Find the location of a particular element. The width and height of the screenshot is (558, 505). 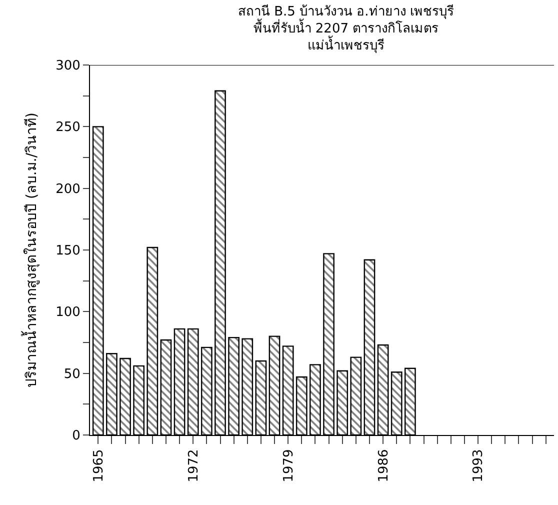

x-tick-label: 1972 is located at coordinates (194, 465).